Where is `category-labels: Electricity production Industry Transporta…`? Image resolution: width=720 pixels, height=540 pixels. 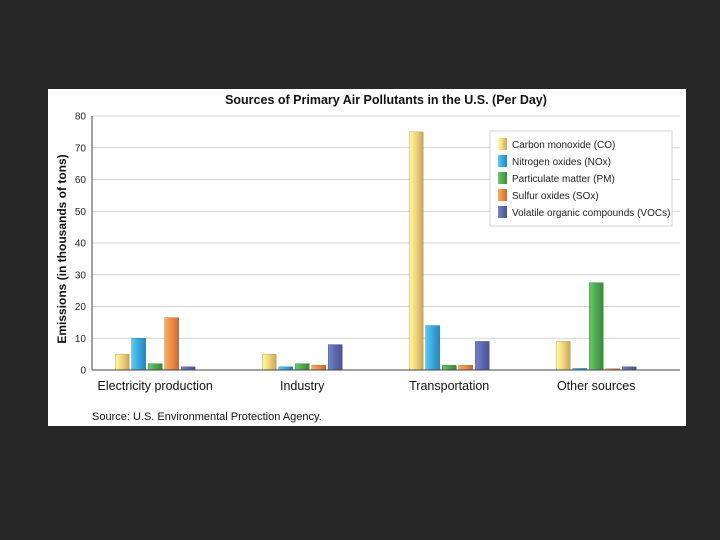 category-labels: Electricity production Industry Transporta… is located at coordinates (367, 386).